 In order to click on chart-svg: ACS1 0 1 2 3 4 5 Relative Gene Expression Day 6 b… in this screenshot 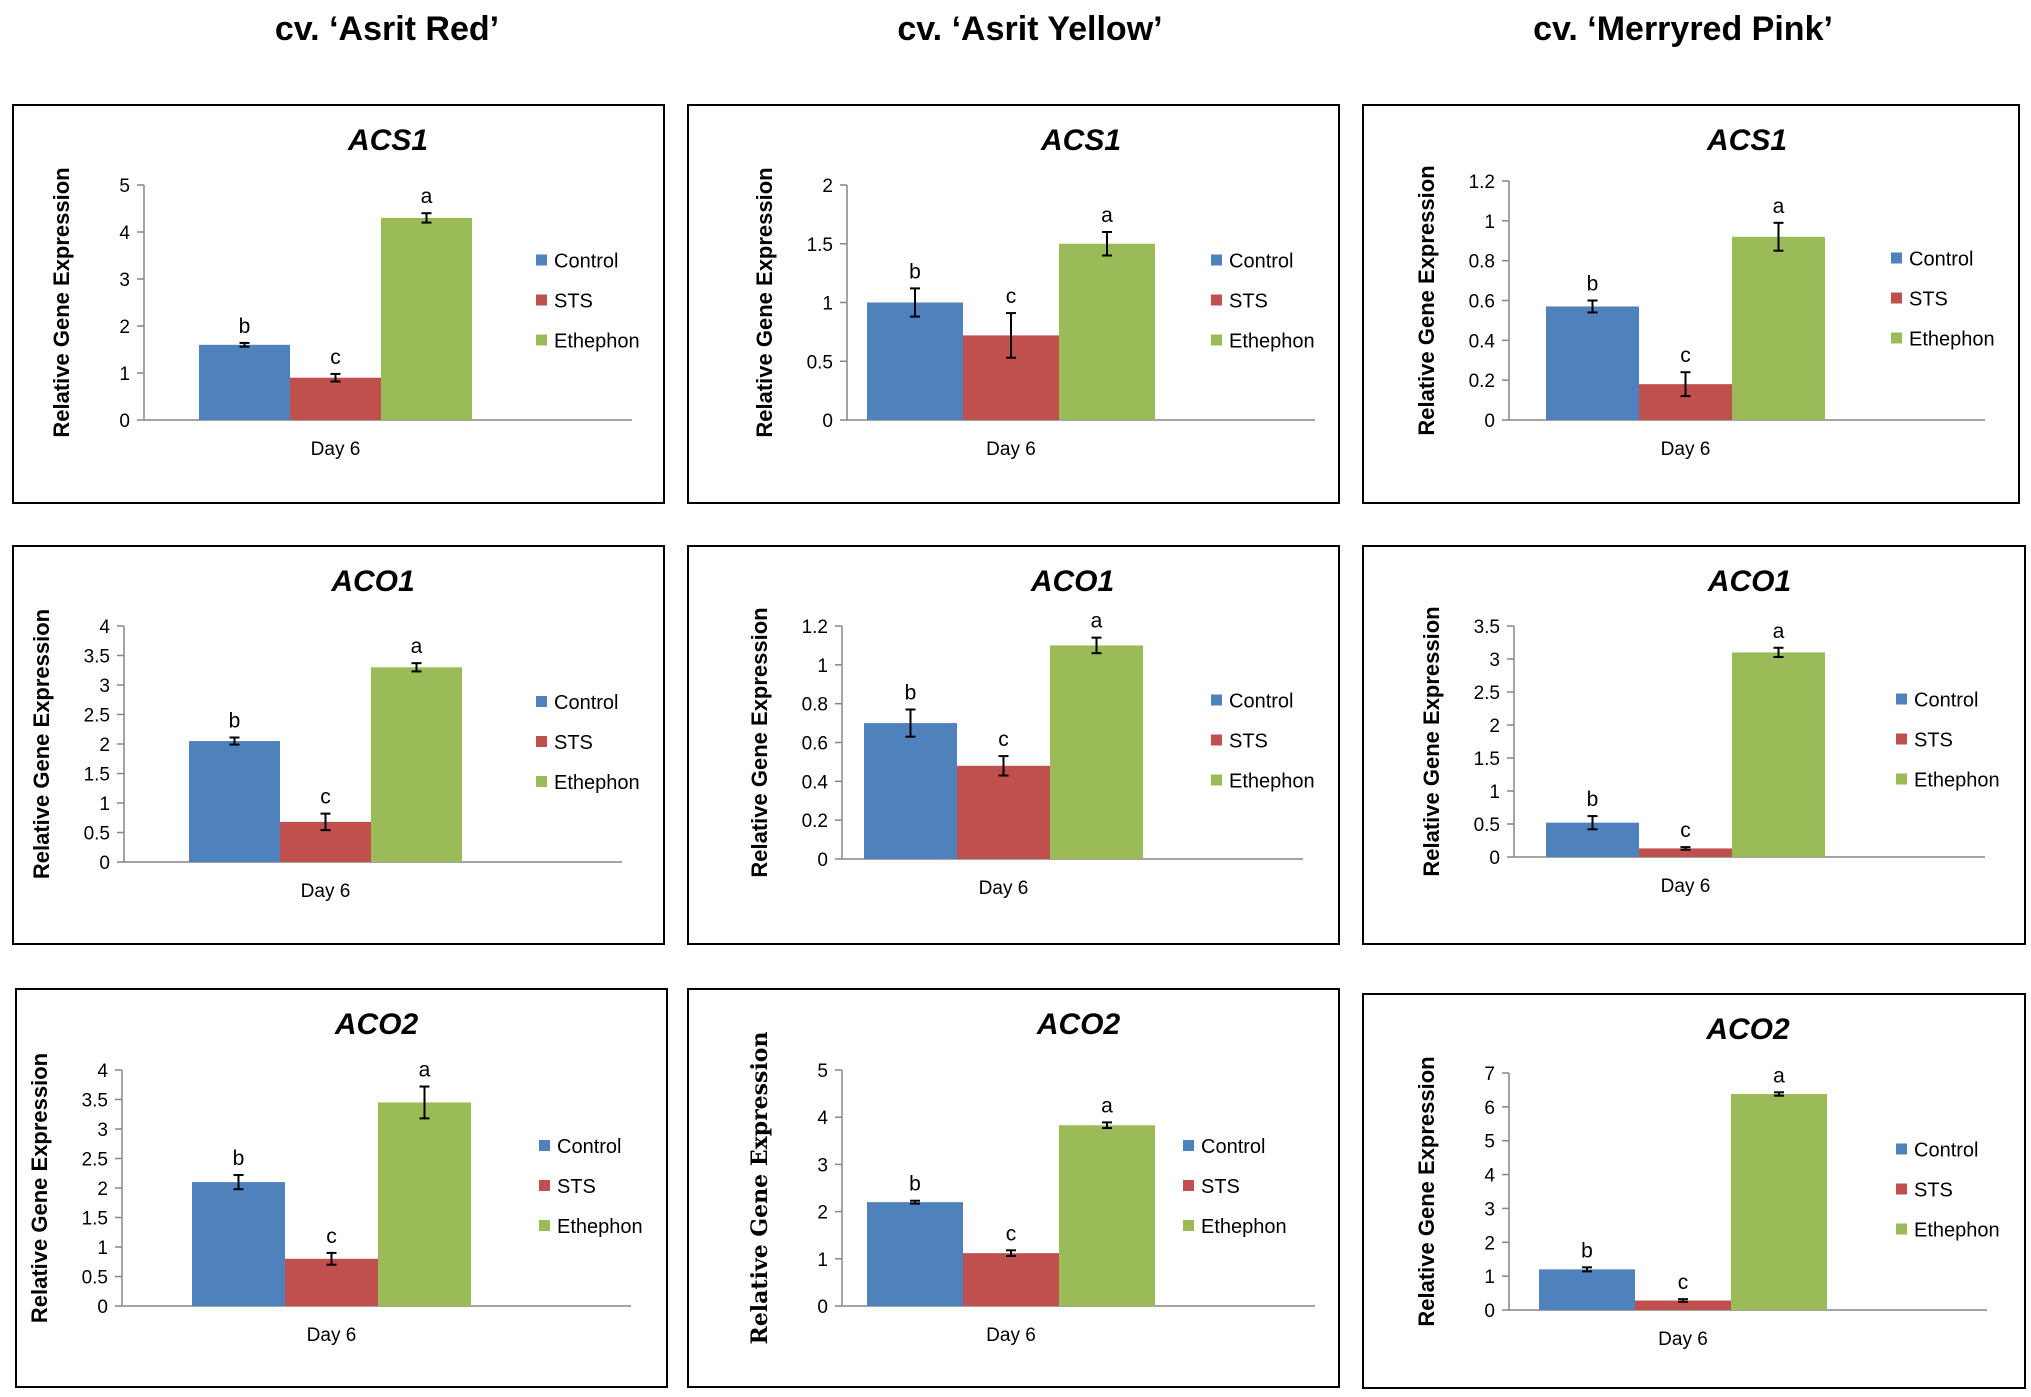, I will do `click(344, 292)`.